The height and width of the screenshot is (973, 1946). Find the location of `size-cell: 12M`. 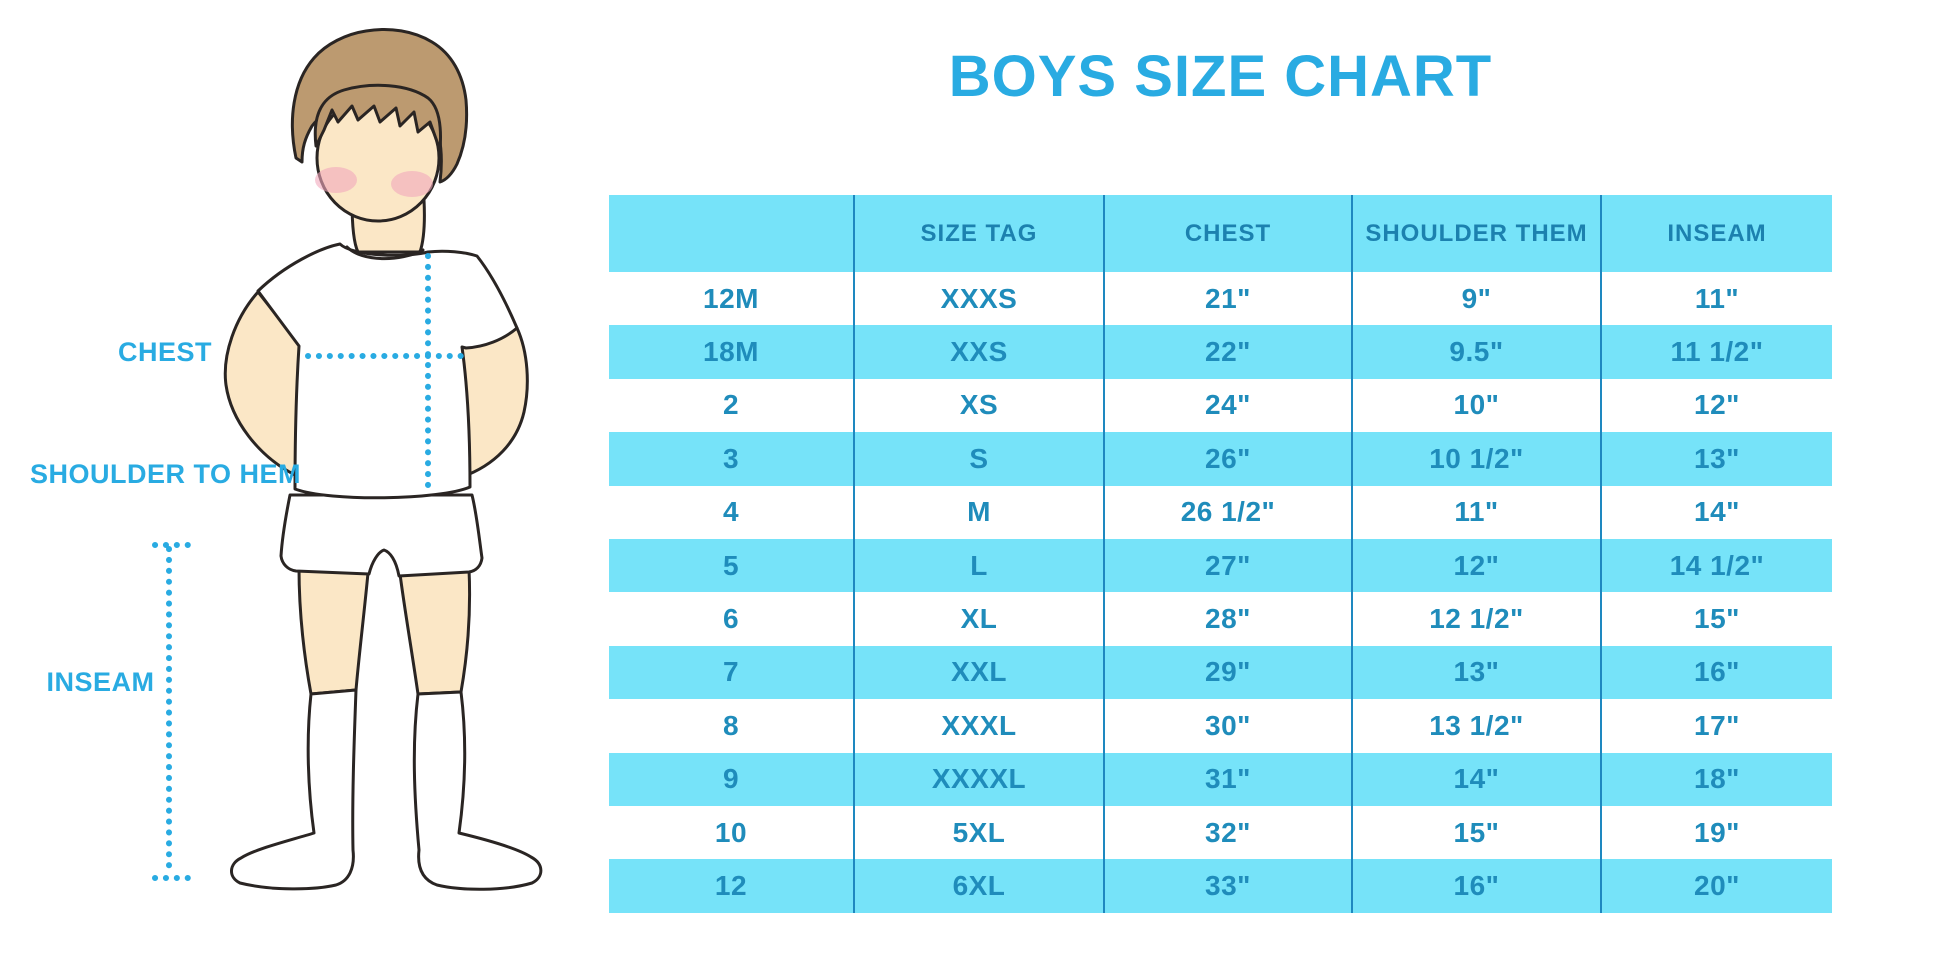

size-cell: 12M is located at coordinates (731, 298).